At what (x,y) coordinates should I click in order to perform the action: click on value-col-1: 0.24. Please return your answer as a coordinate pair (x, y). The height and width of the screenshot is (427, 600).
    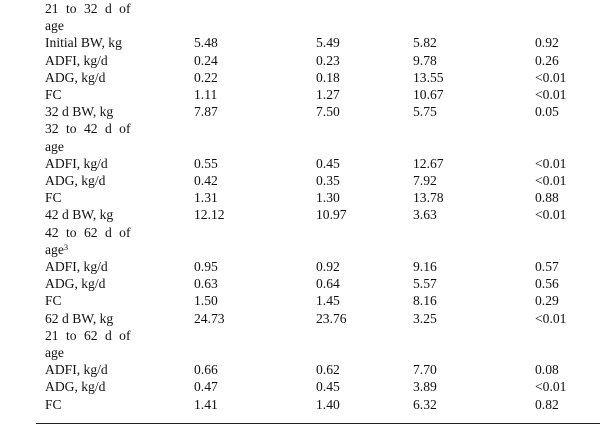
    Looking at the image, I should click on (206, 60).